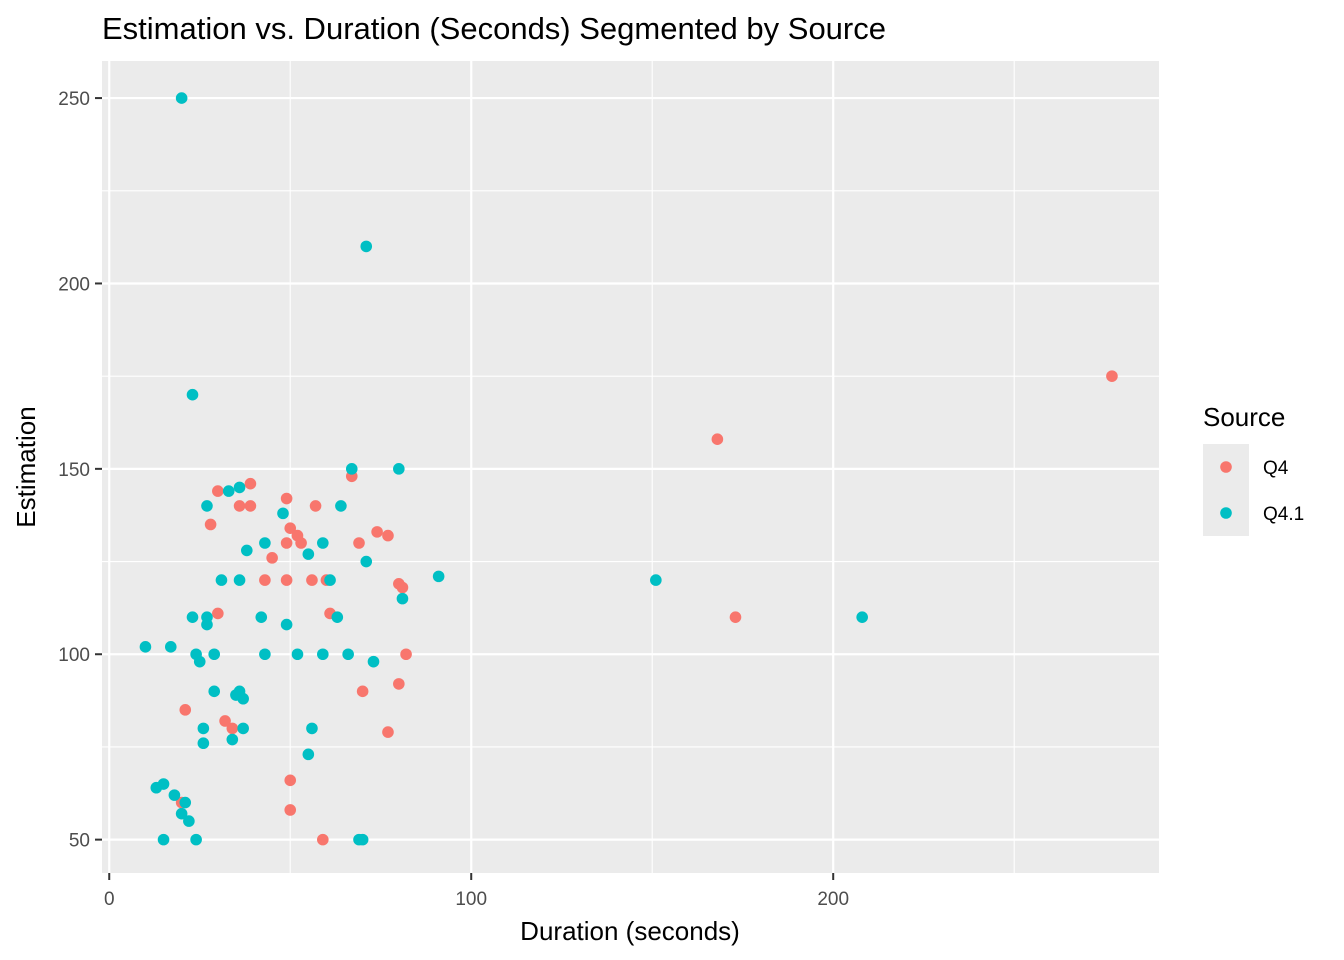  I want to click on y-axis: 50 100 150 200 250, so click(80, 470).